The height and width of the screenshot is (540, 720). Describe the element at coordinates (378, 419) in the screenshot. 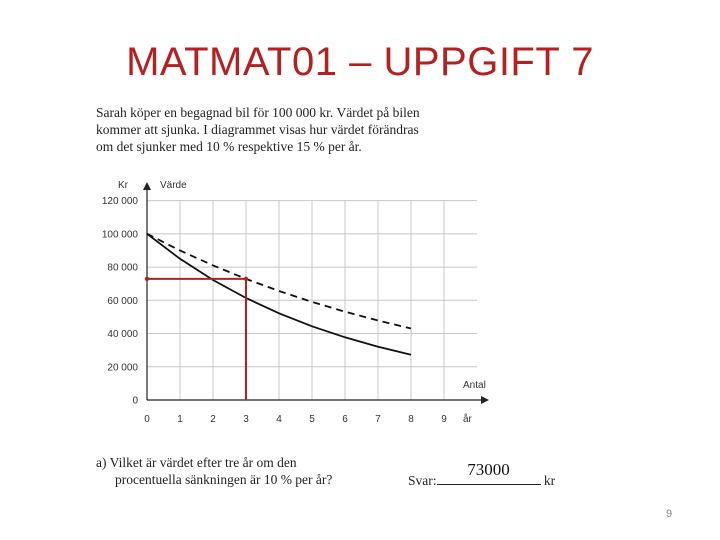

I see `x-tick-label: 7` at that location.